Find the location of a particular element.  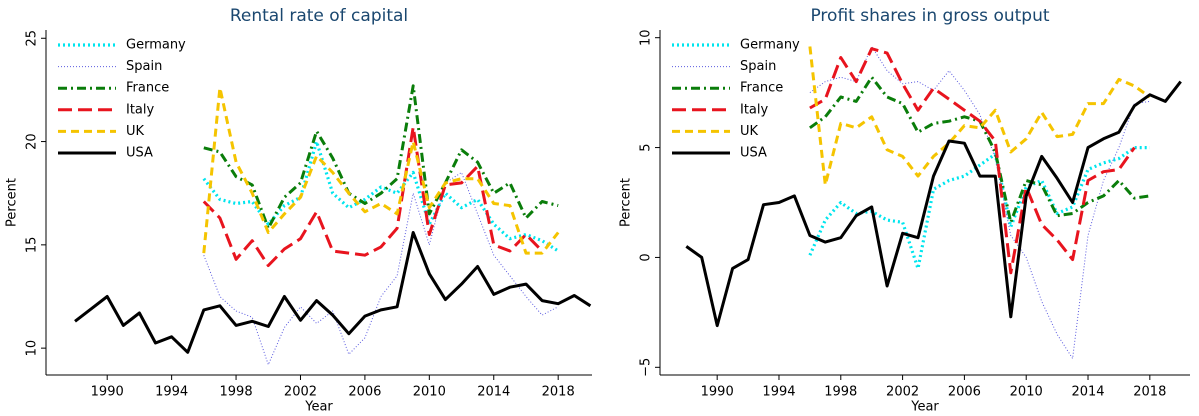

y-tick-label: 15 is located at coordinates (32, 245).